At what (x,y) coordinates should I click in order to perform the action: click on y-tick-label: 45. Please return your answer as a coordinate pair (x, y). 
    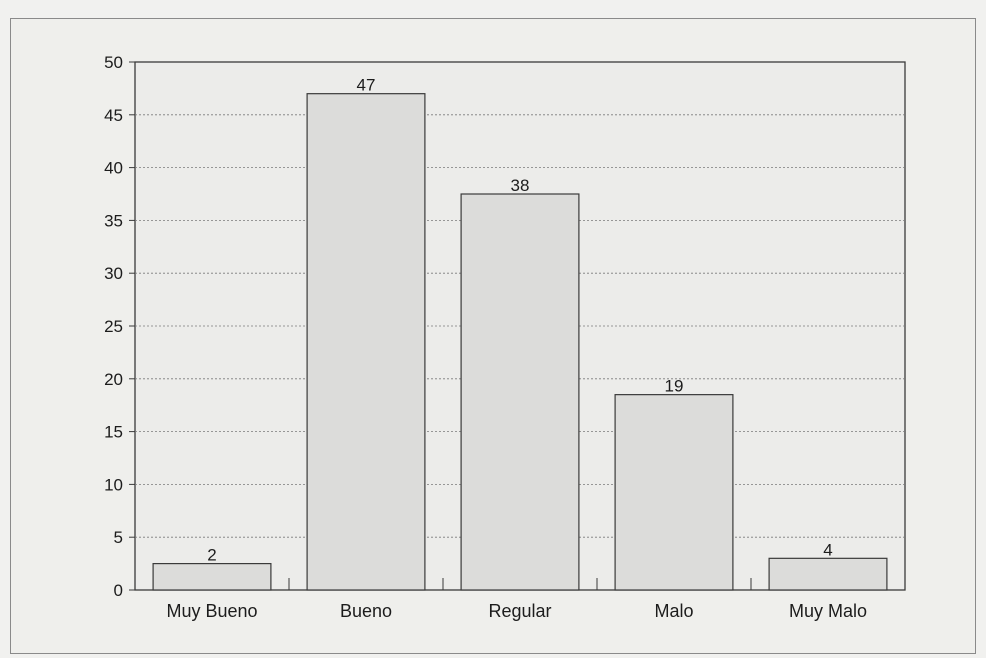
    Looking at the image, I should click on (113, 115).